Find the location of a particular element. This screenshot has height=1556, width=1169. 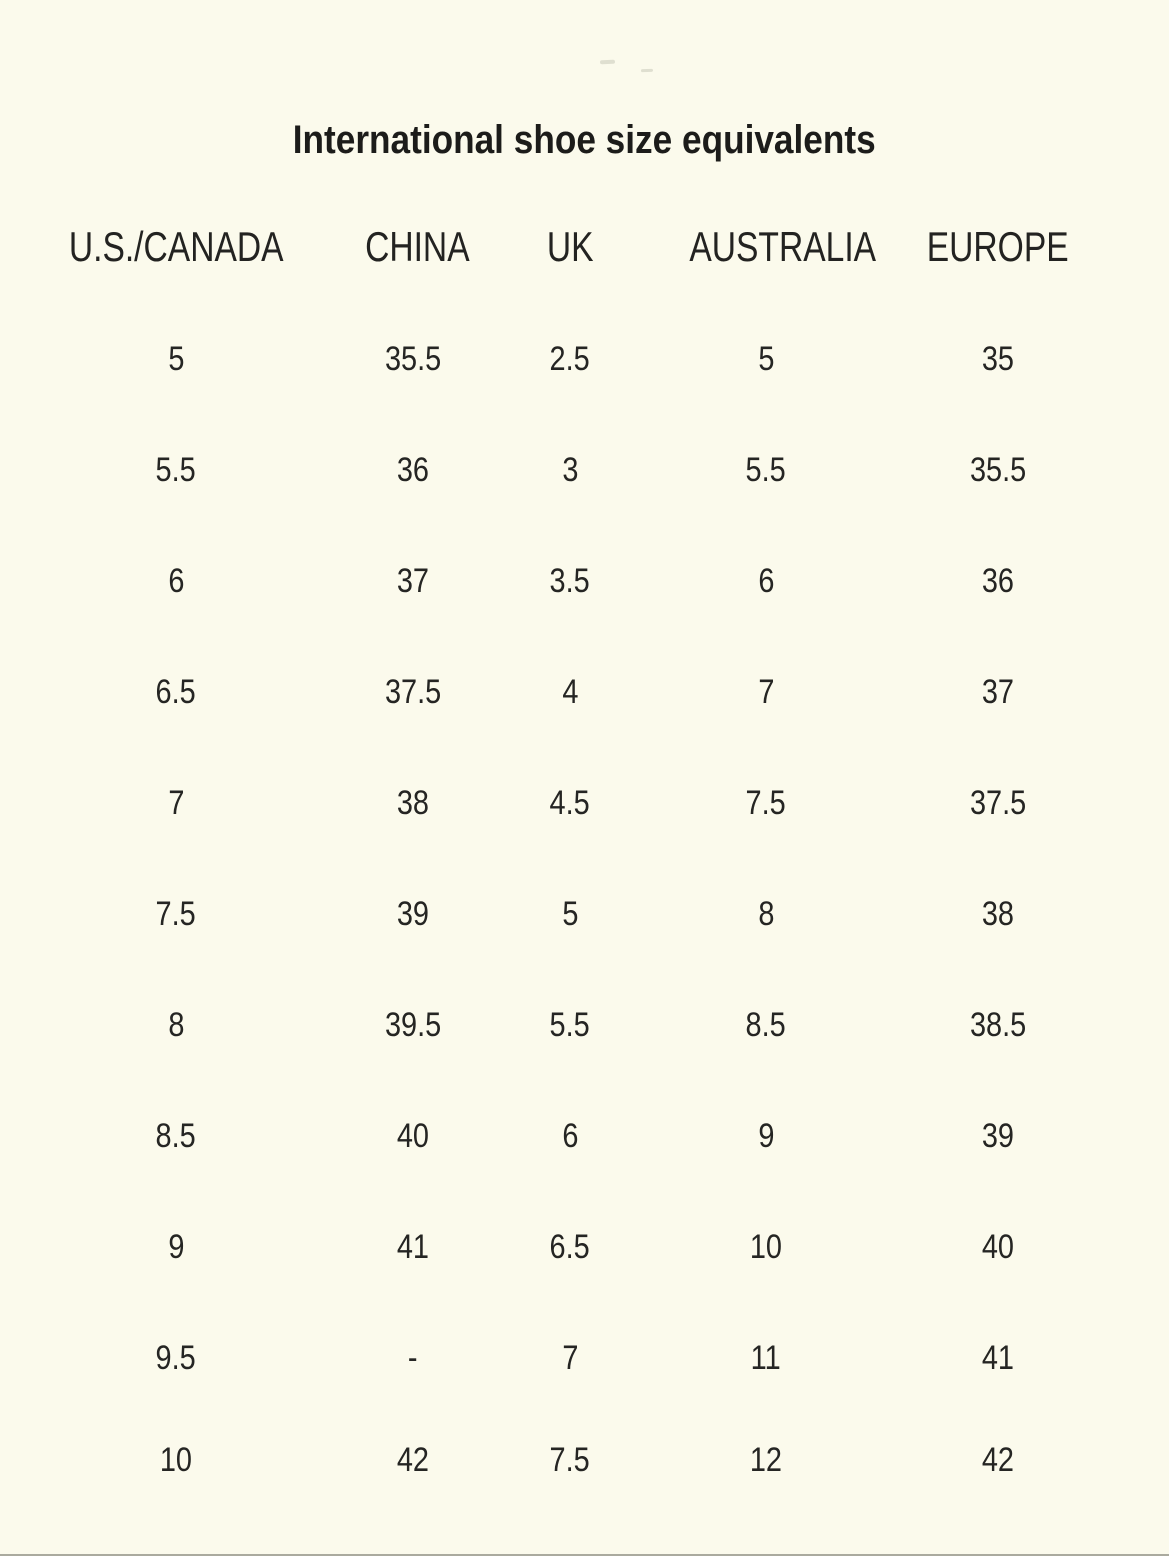

table-cell: 12 is located at coordinates (766, 1460).